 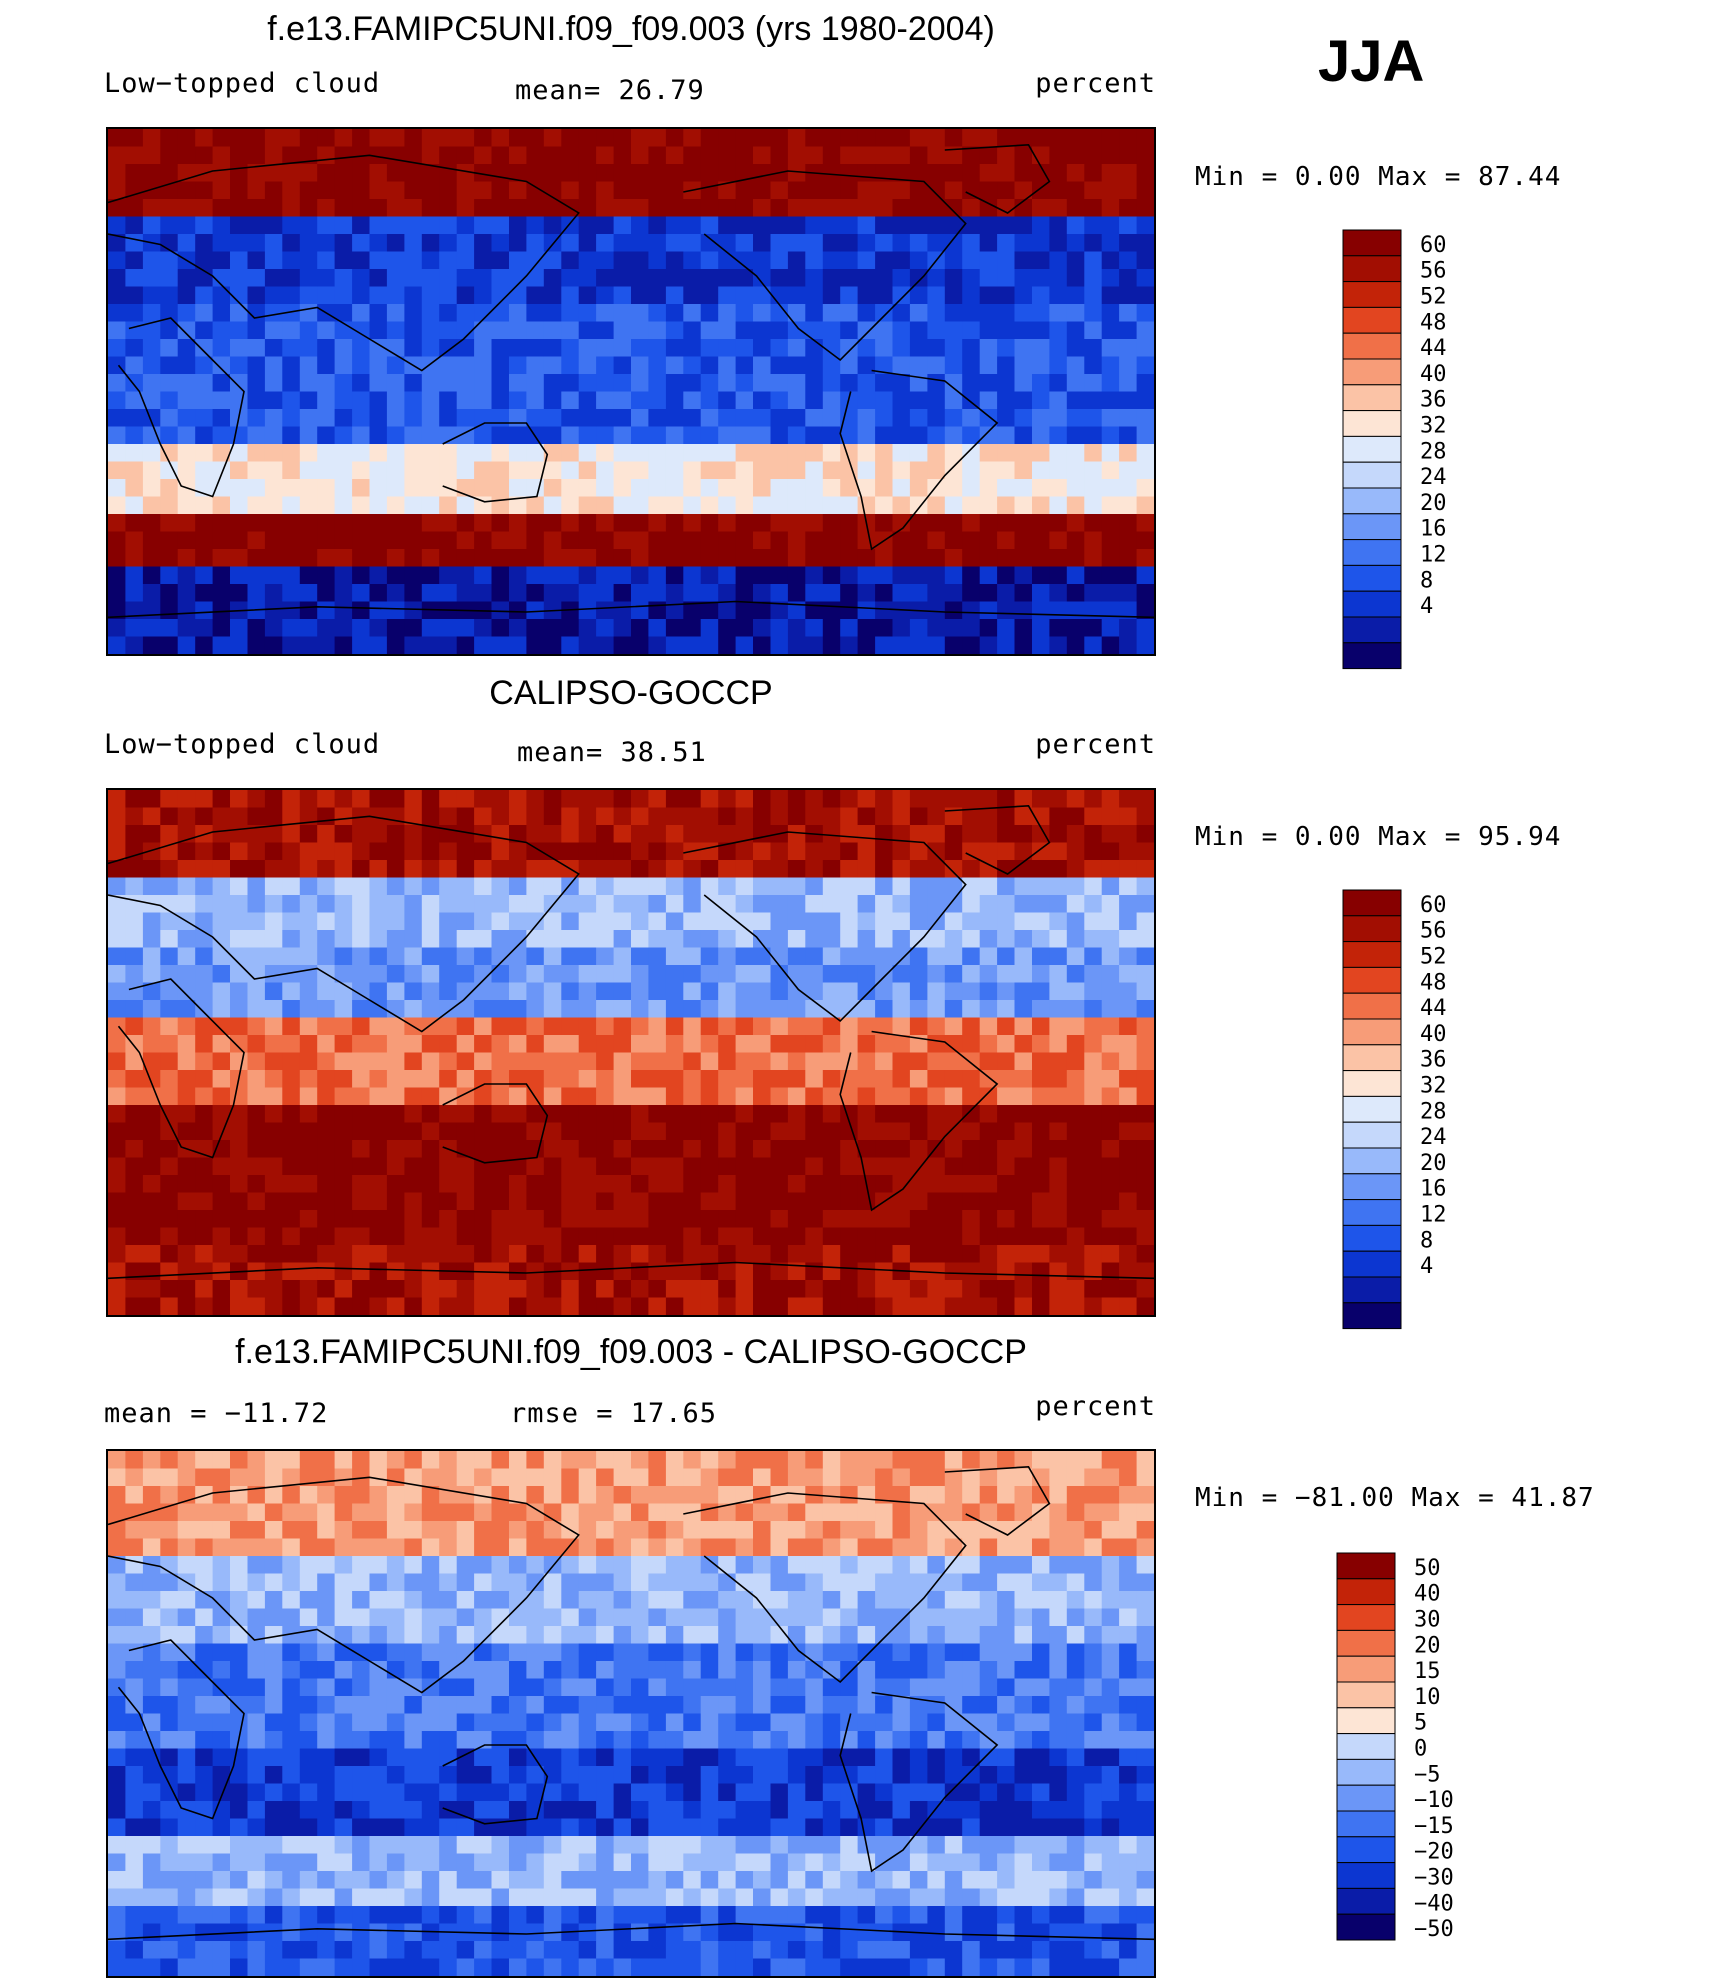 I want to click on panel-1-colorbar: 60 56 52 48 44 40 36 32 28 24 20 16 12 8 4, so click(x=1422, y=453).